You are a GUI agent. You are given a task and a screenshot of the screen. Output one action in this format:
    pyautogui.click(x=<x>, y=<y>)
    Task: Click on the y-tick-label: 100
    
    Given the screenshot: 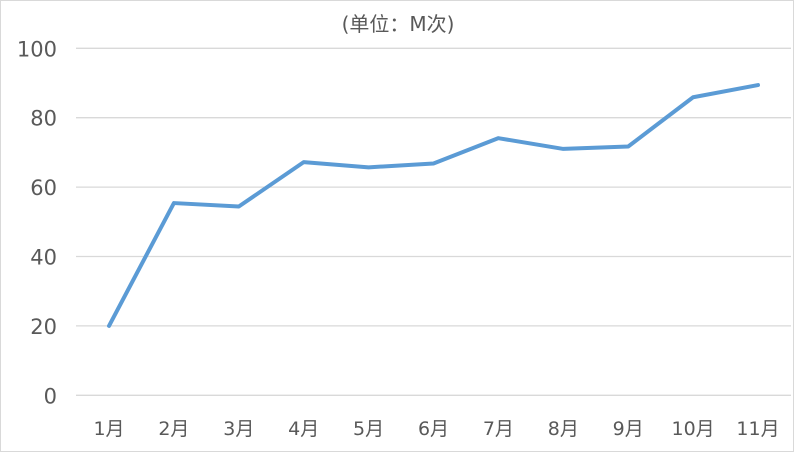 What is the action you would take?
    pyautogui.click(x=37, y=49)
    